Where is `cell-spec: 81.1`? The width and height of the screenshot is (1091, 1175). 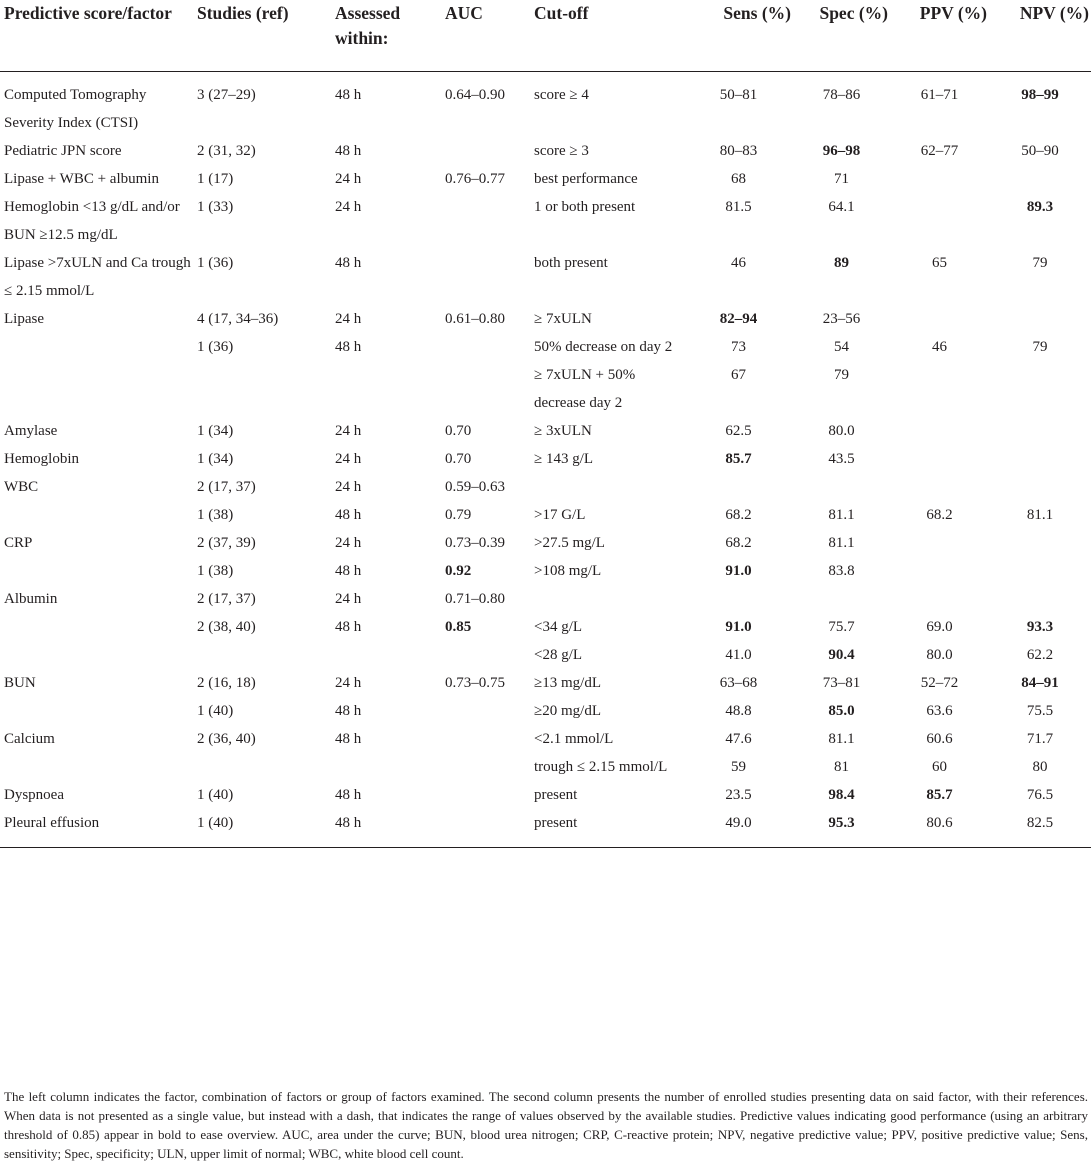 cell-spec: 81.1 is located at coordinates (841, 515).